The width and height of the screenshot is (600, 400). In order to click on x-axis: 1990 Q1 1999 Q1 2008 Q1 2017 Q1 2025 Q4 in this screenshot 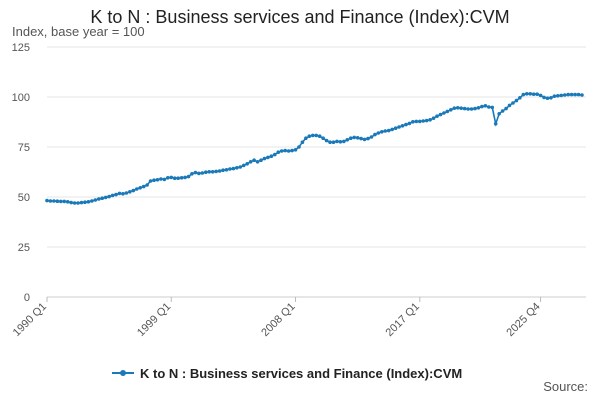, I will do `click(277, 318)`.